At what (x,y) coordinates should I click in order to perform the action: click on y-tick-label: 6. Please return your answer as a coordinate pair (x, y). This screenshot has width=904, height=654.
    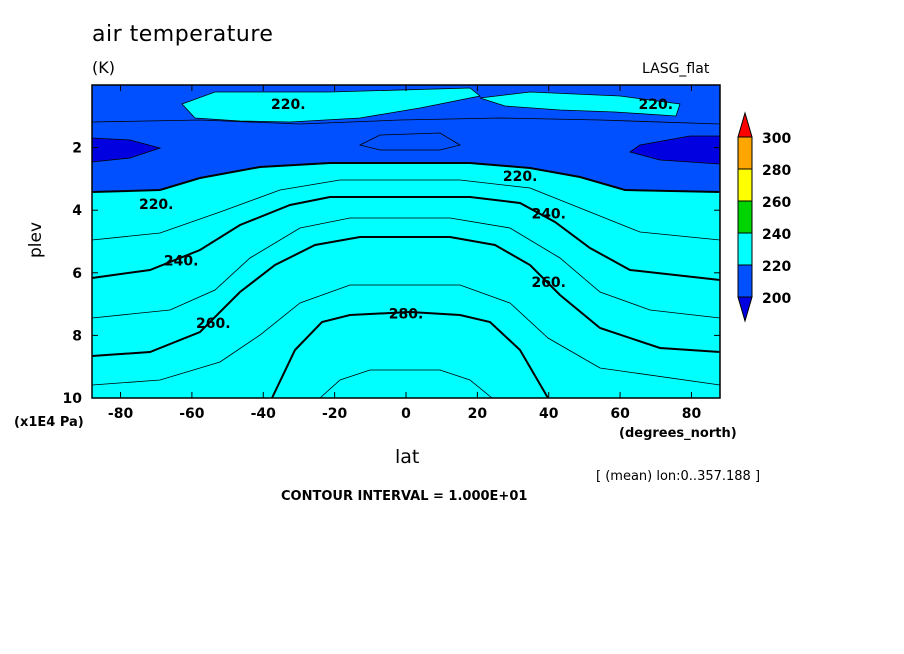
    Looking at the image, I should click on (77, 274).